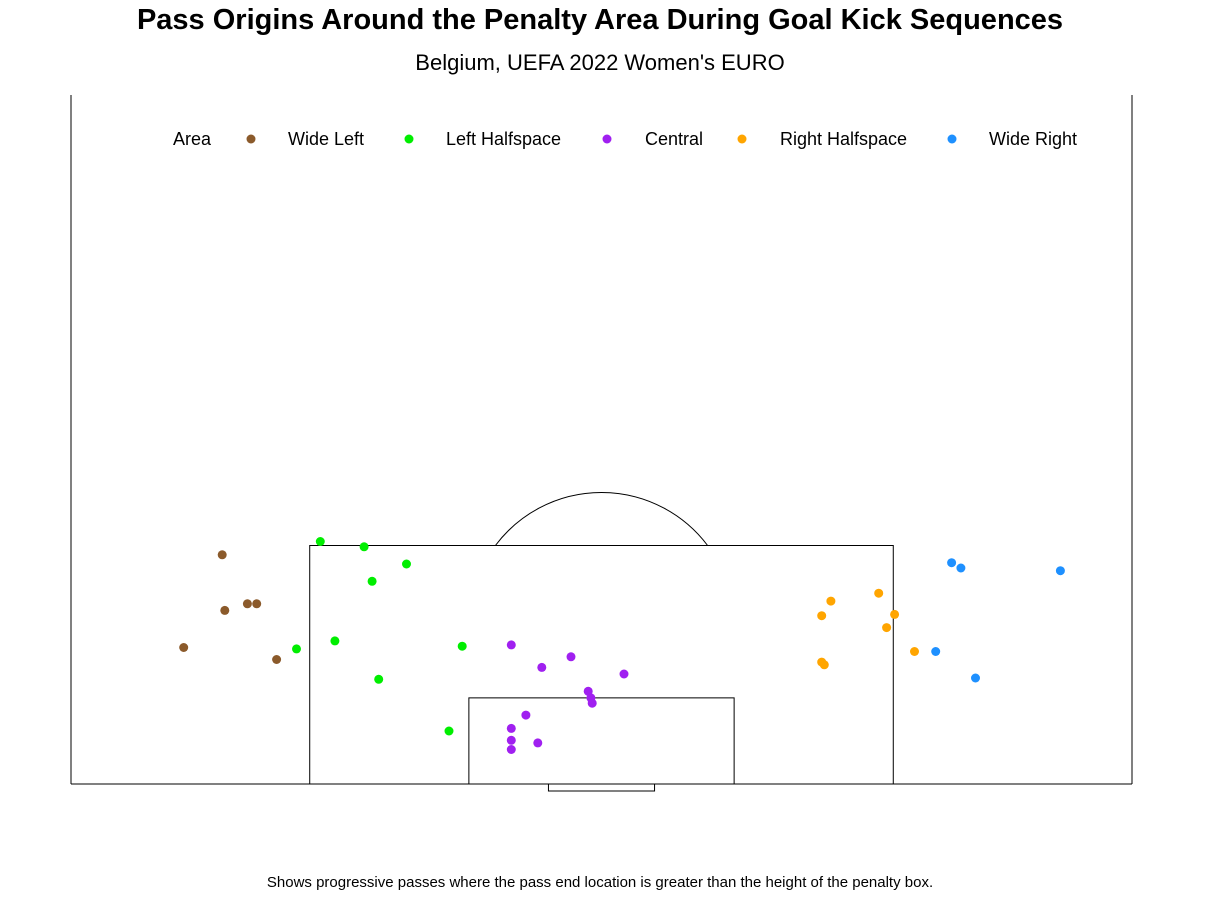  I want to click on legend-title: Area, so click(192, 139).